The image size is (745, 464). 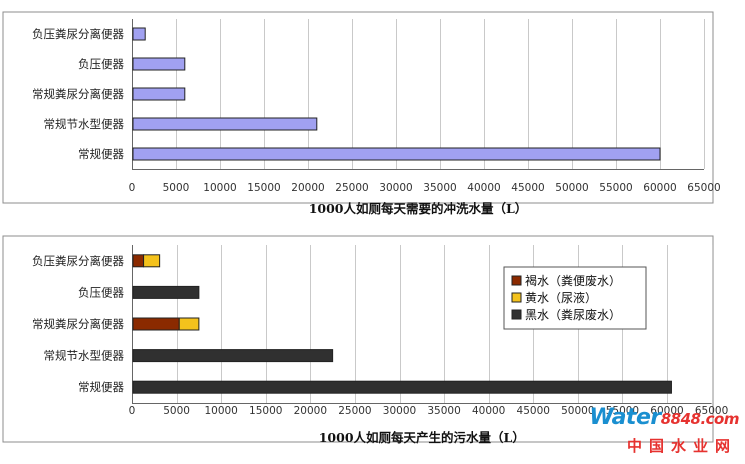 What do you see at coordinates (561, 297) in the screenshot?
I see `legend-label: 黄水（尿液）` at bounding box center [561, 297].